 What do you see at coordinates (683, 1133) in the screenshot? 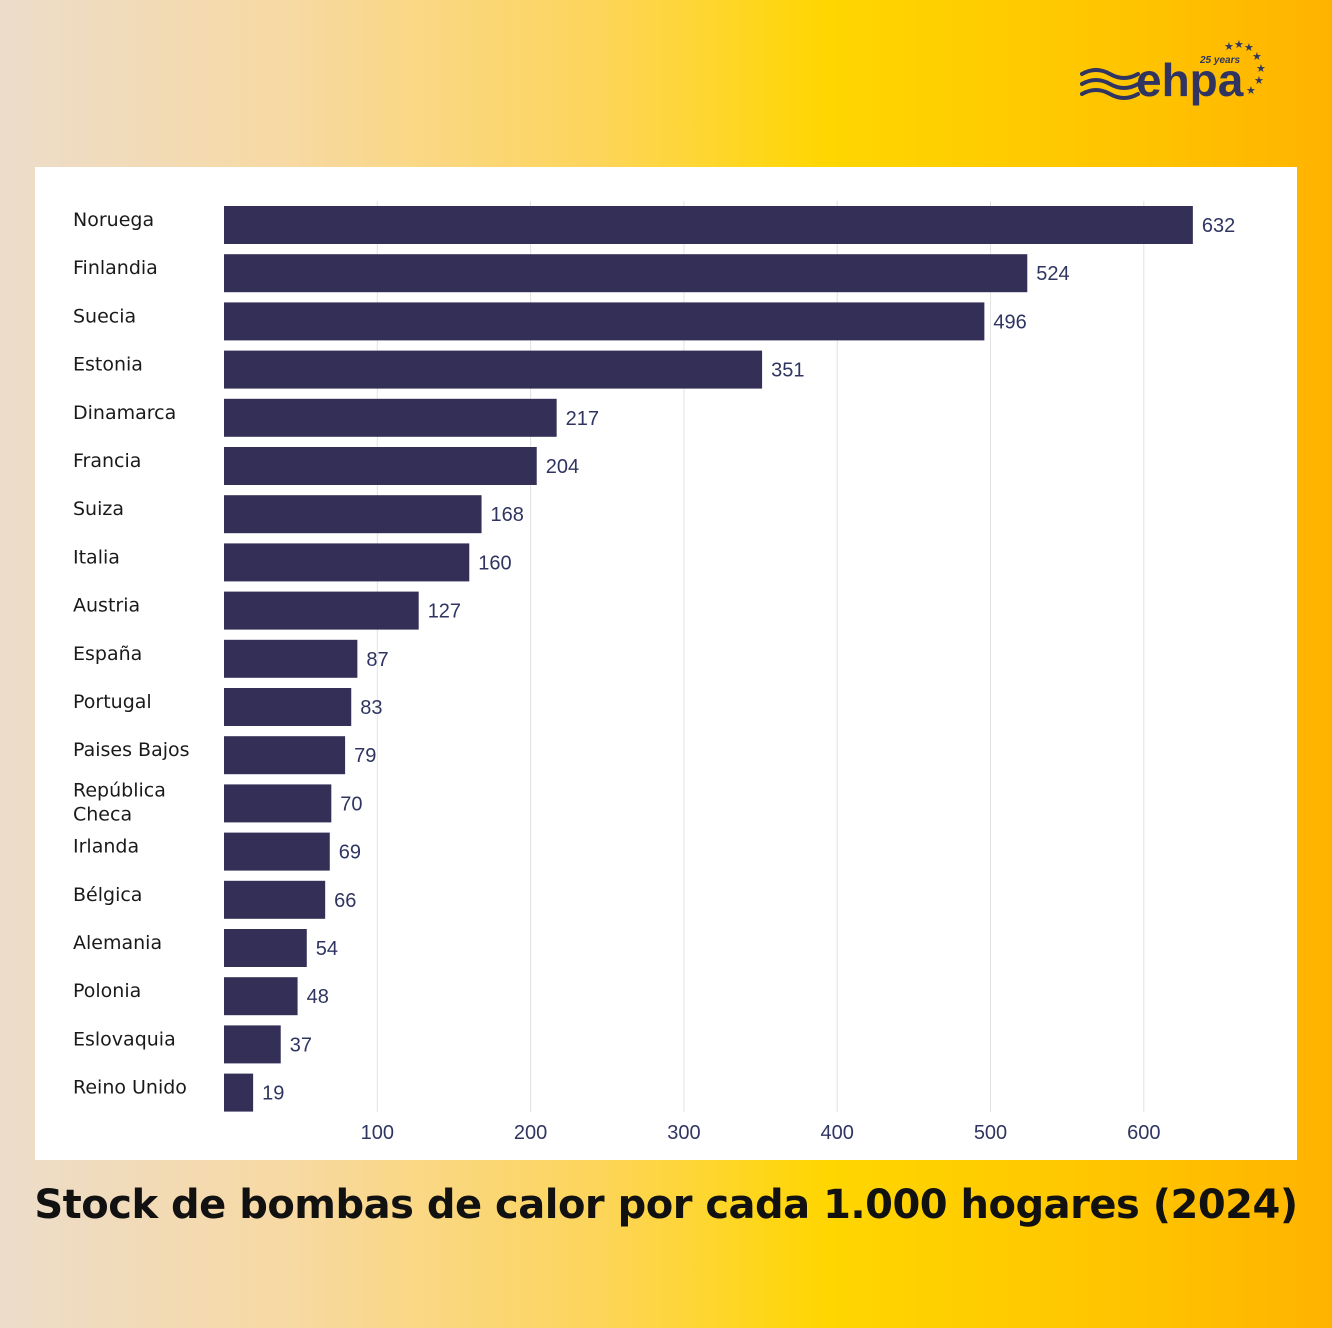
I see `x-tick-label: 300` at bounding box center [683, 1133].